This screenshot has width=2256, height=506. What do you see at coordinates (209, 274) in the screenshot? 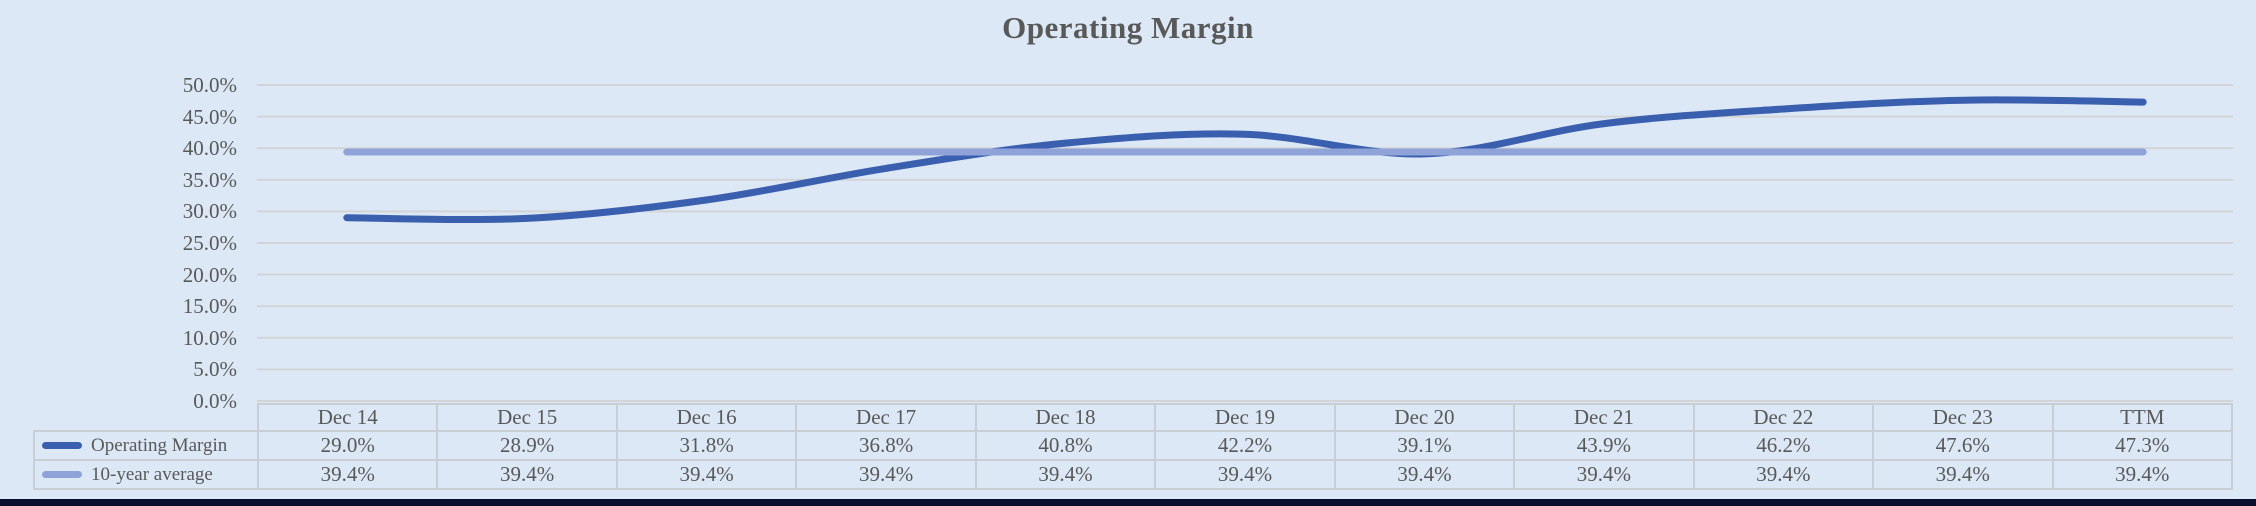
I see `y-axis-tick-label: 20.0%` at bounding box center [209, 274].